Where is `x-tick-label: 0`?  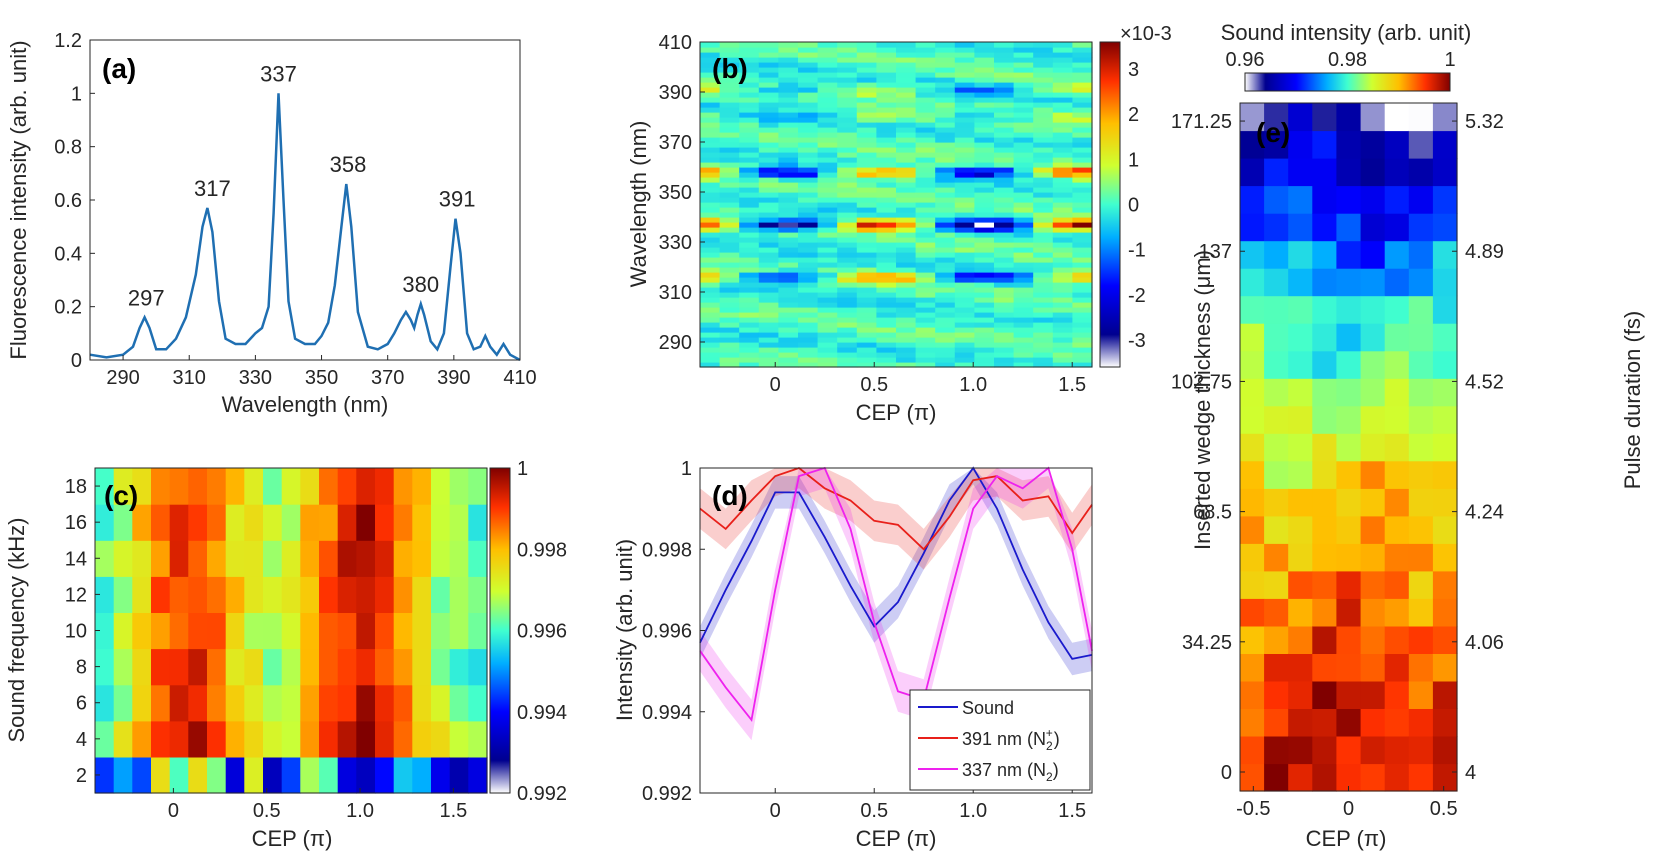 x-tick-label: 0 is located at coordinates (775, 385).